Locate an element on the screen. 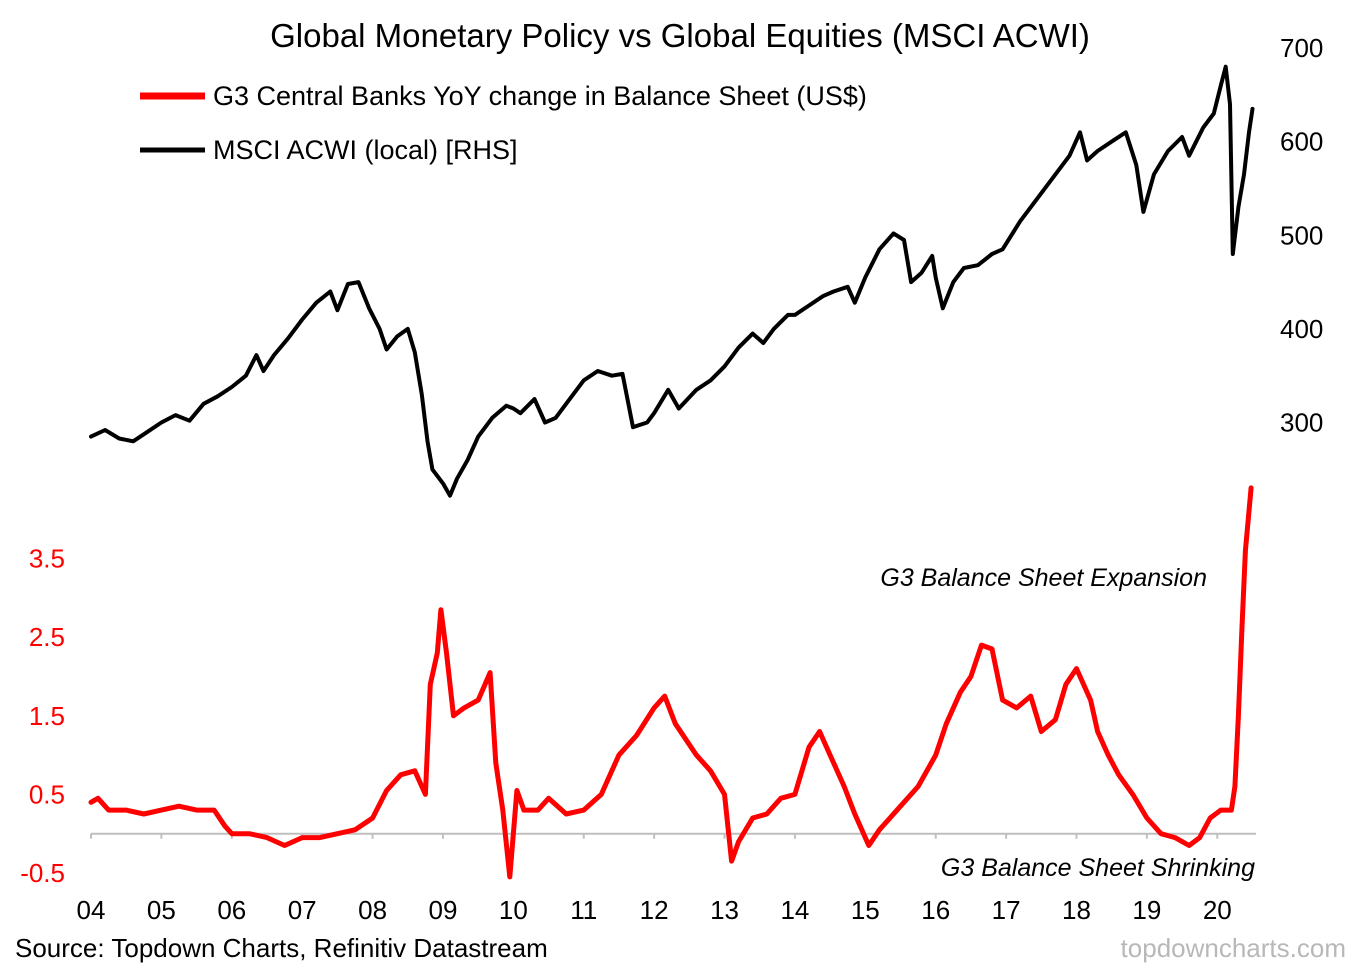 Image resolution: width=1366 pixels, height=977 pixels. x-tick-label: 12 is located at coordinates (654, 910).